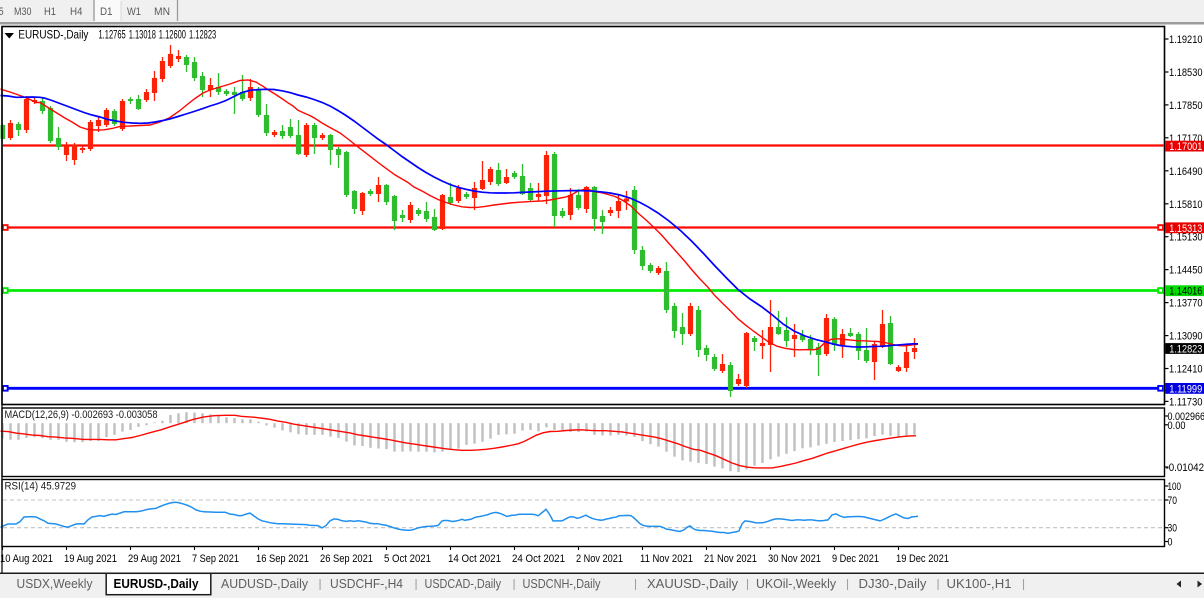 This screenshot has width=1204, height=598. I want to click on svg-text: 16 Sep 2021, so click(282, 559).